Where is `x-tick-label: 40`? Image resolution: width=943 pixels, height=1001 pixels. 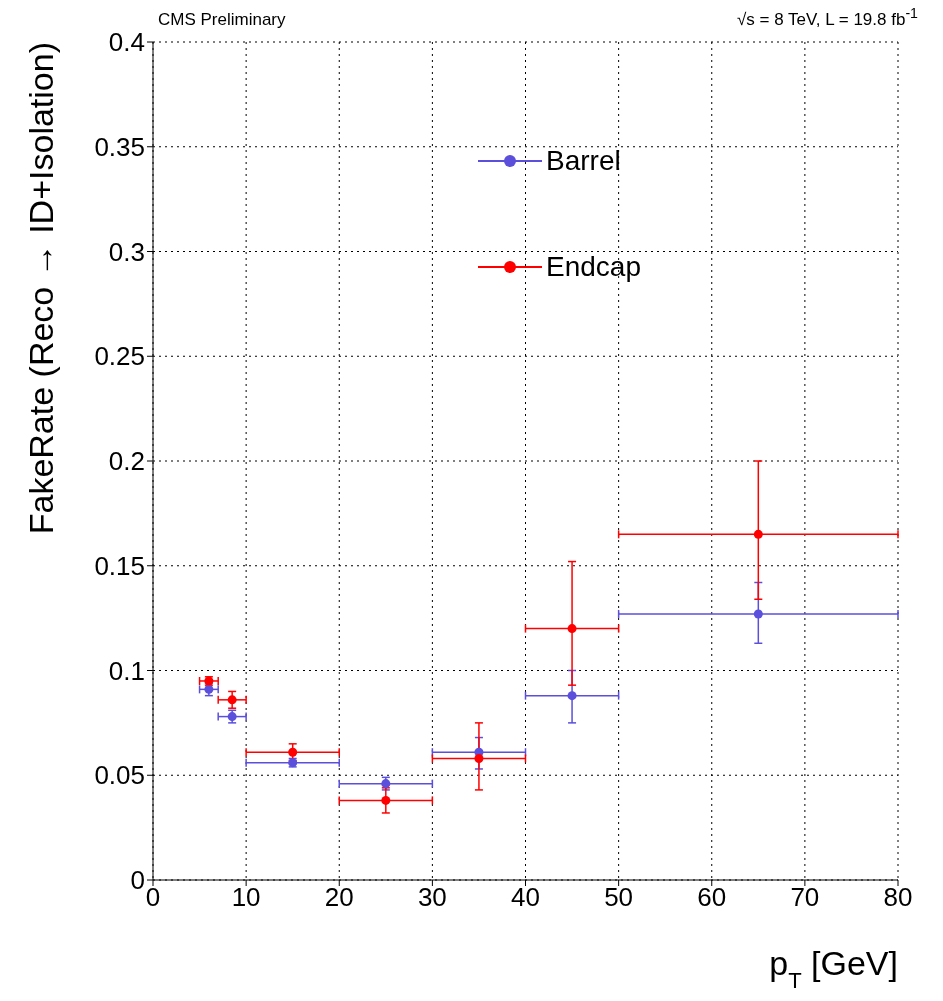 x-tick-label: 40 is located at coordinates (525, 897).